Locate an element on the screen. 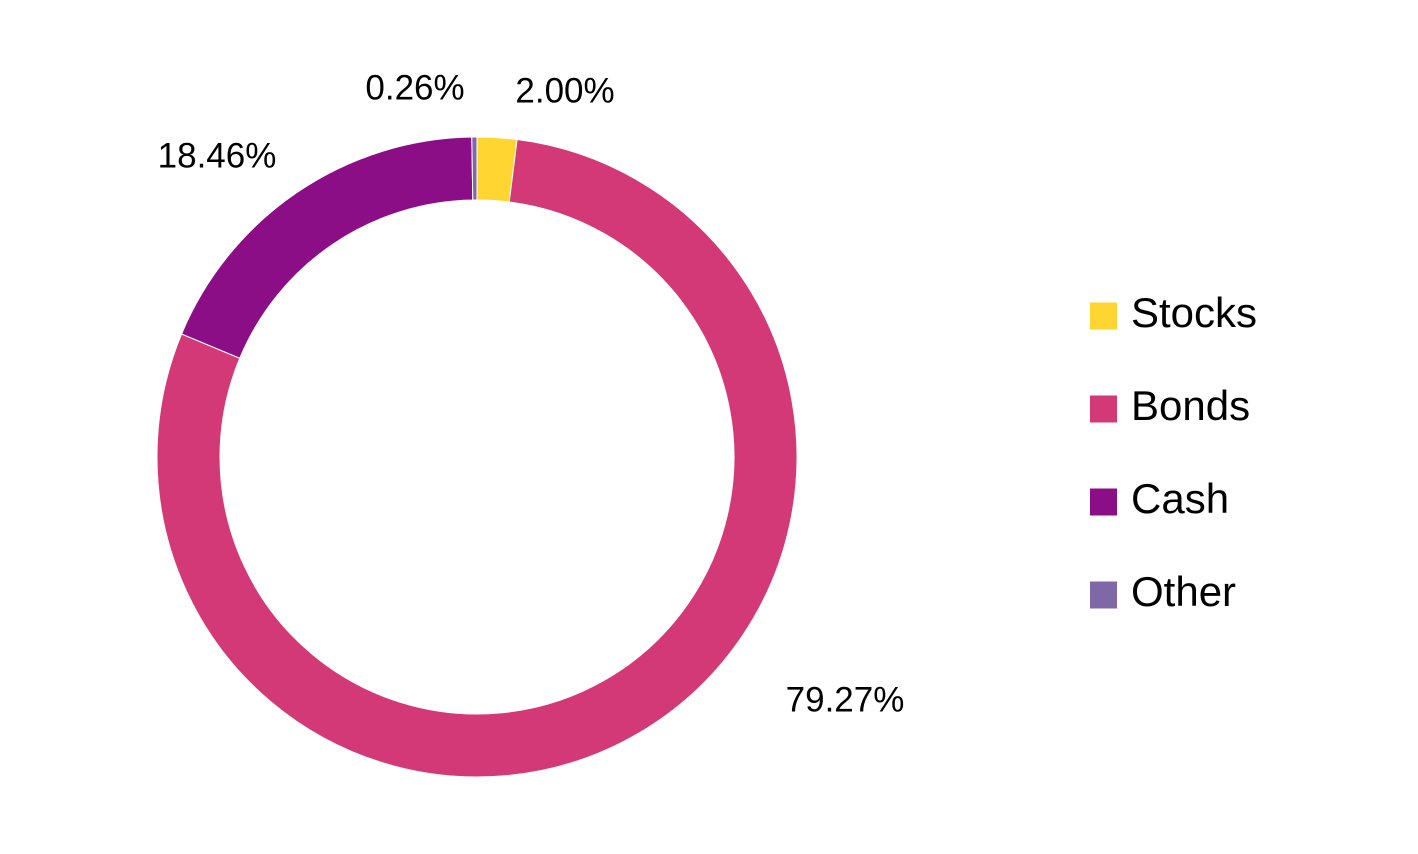 The height and width of the screenshot is (854, 1418). data-label-cash: 18.46% is located at coordinates (217, 155).